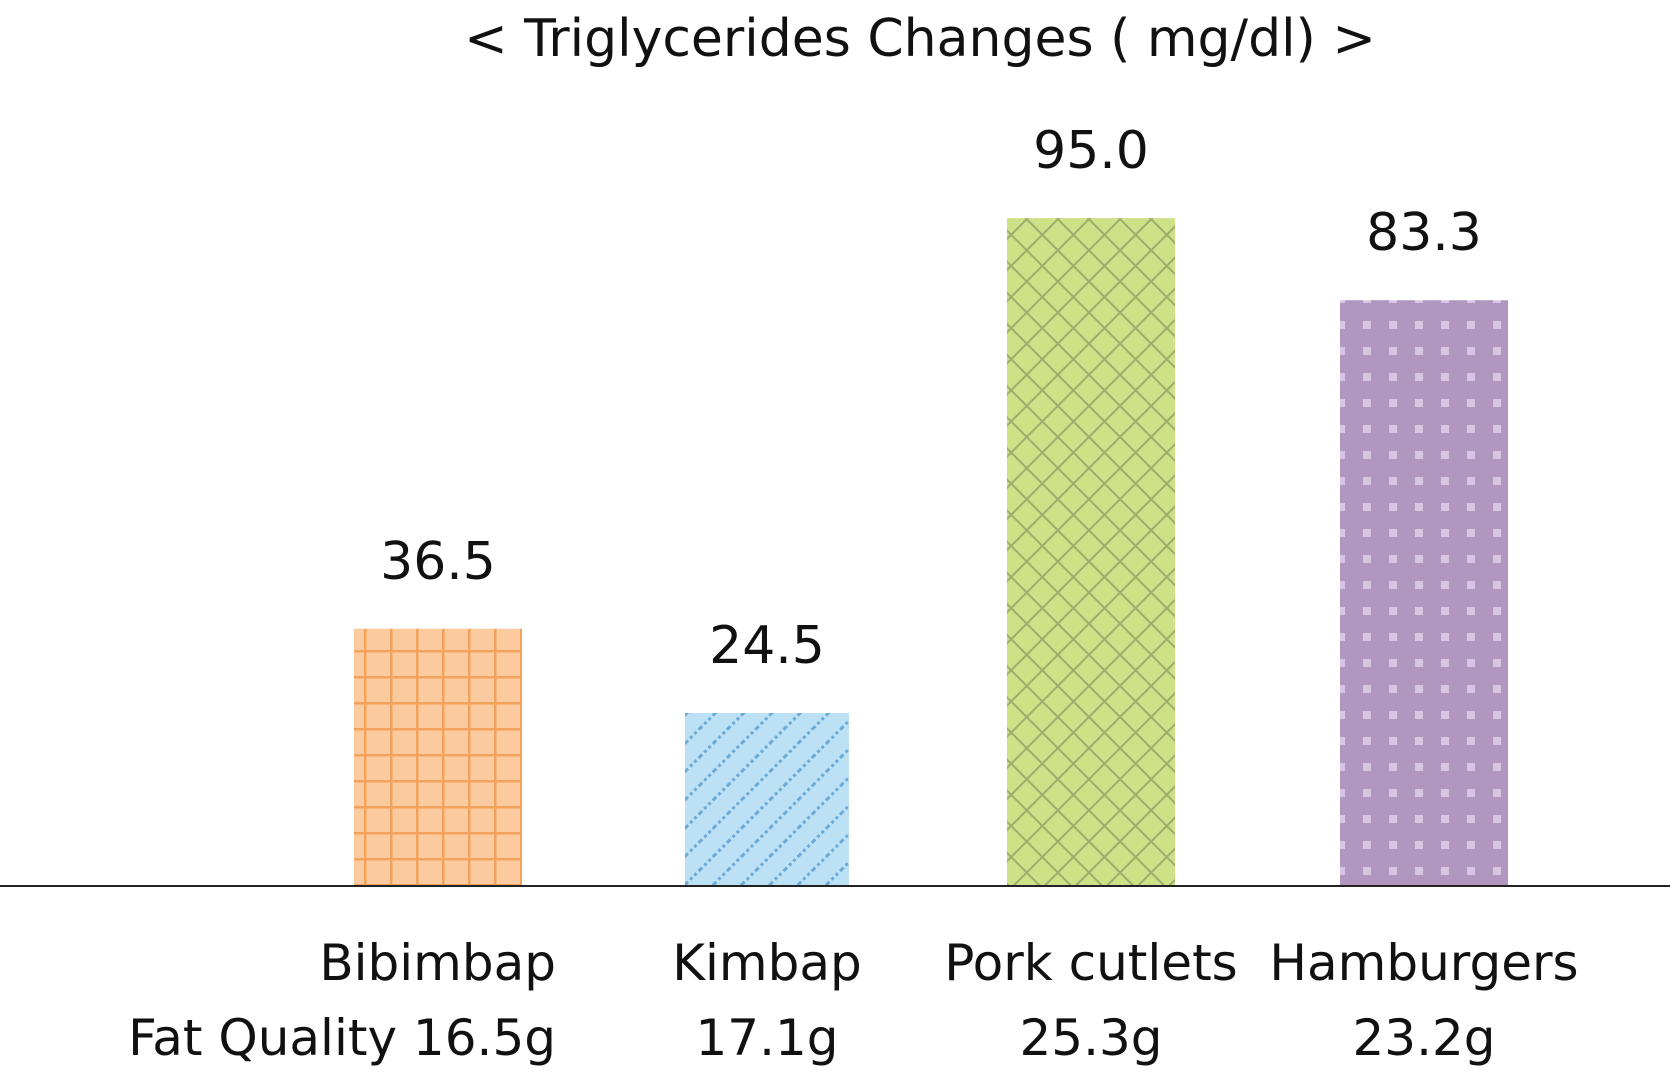 The width and height of the screenshot is (1670, 1081). Describe the element at coordinates (1090, 963) in the screenshot. I see `category-label-pork-cutlets: Pork cutlets` at that location.